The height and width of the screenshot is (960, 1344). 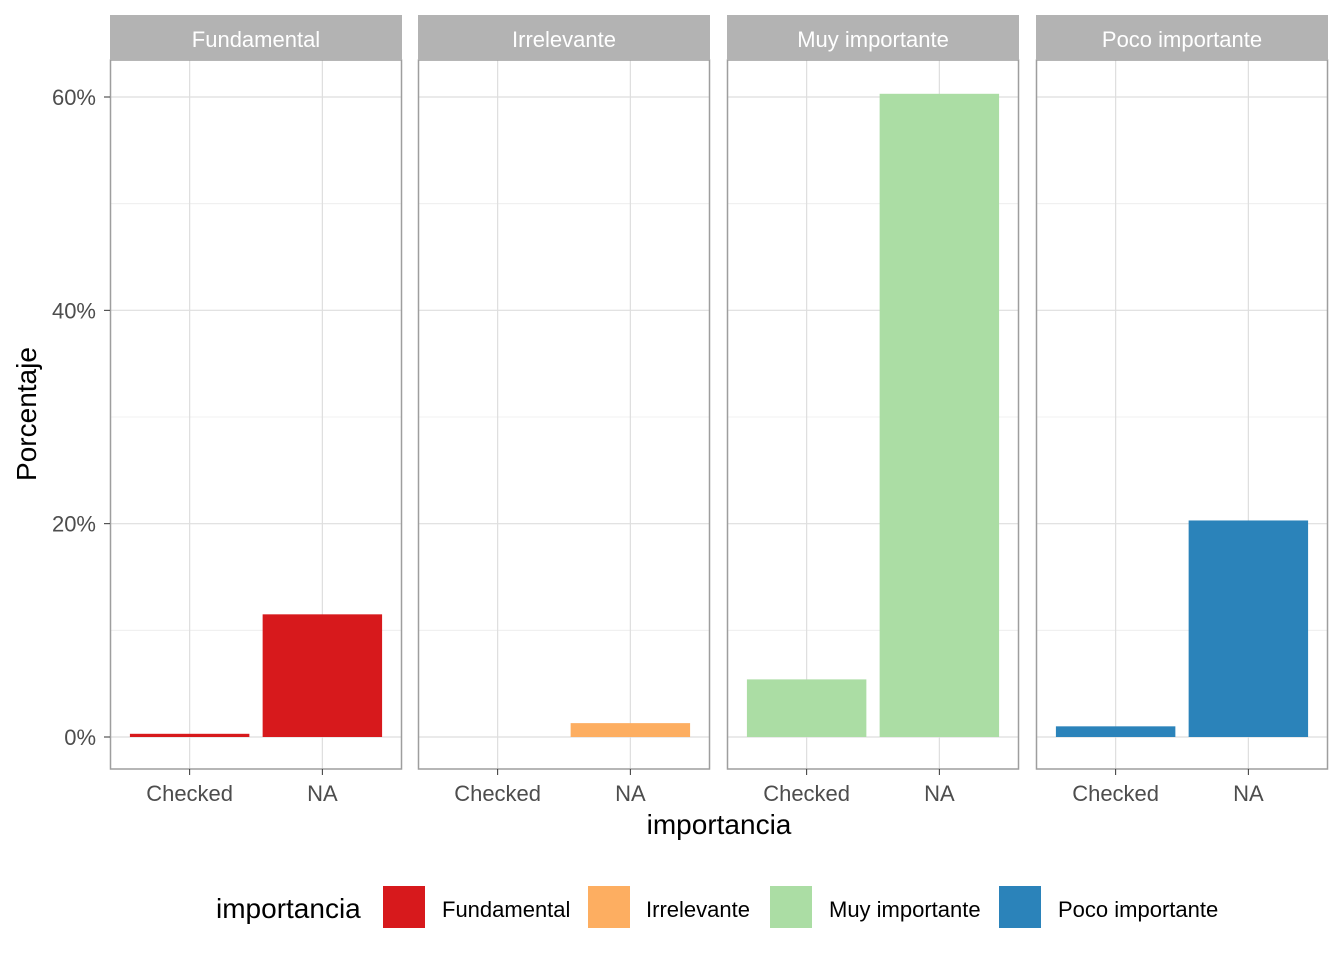 I want to click on legend-label: Muy importante, so click(x=905, y=909).